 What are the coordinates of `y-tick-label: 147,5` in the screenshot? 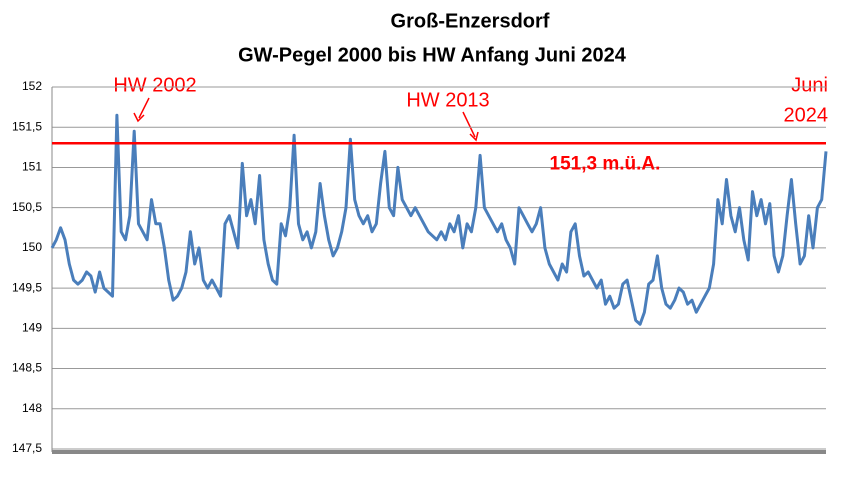 It's located at (27, 448).